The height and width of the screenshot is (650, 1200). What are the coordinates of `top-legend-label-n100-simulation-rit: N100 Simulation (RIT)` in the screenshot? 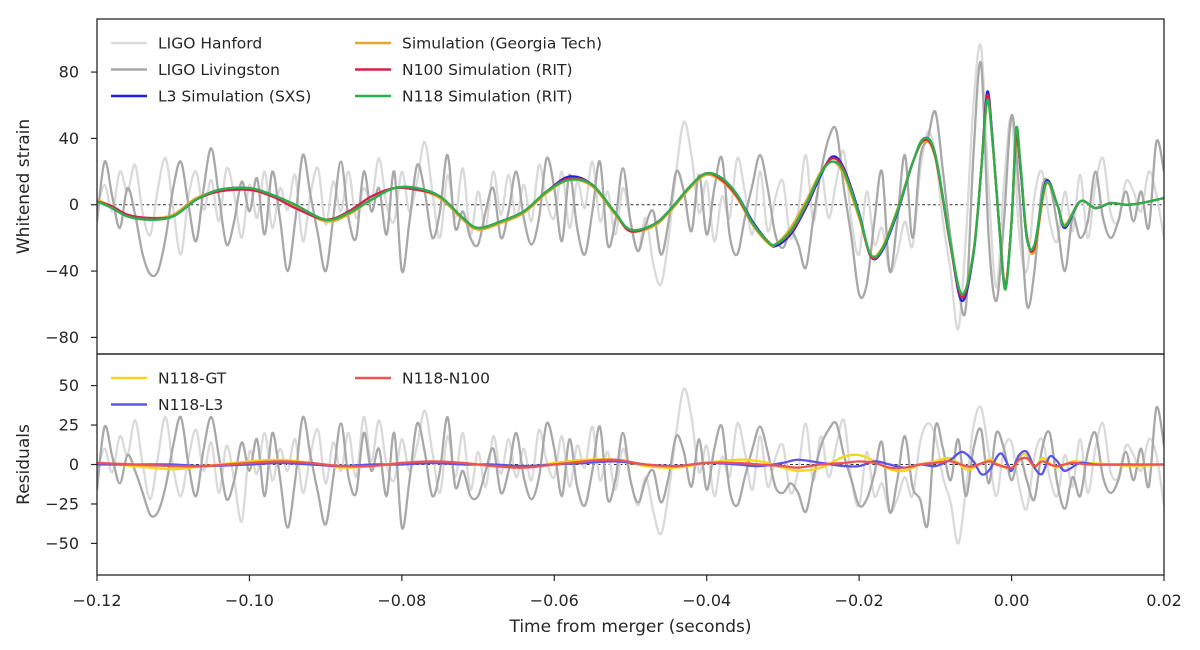 It's located at (487, 70).